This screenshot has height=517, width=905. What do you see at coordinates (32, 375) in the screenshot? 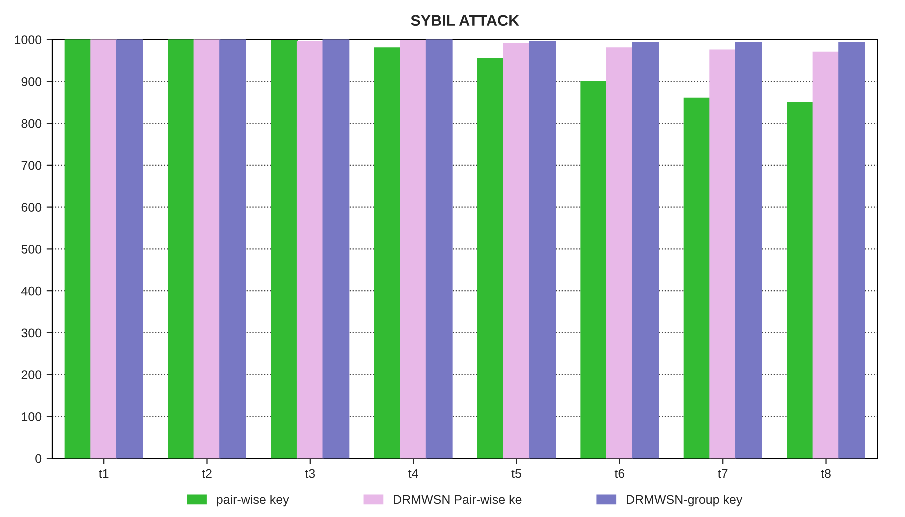
I see `y-tick-label: 200` at bounding box center [32, 375].